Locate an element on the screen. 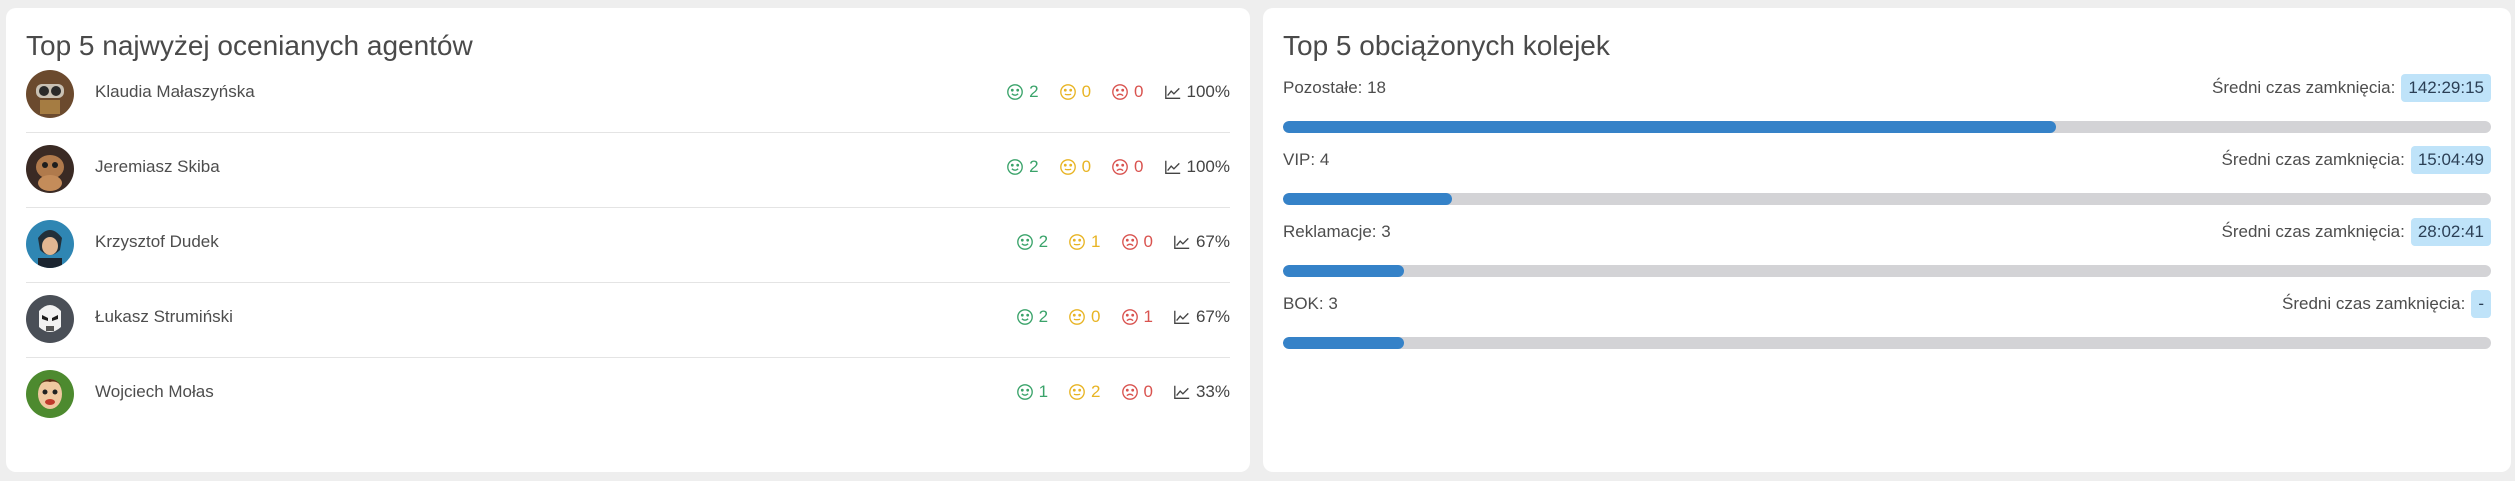 The height and width of the screenshot is (481, 2515). closing-time-badge: 28:02:41 is located at coordinates (2450, 232).